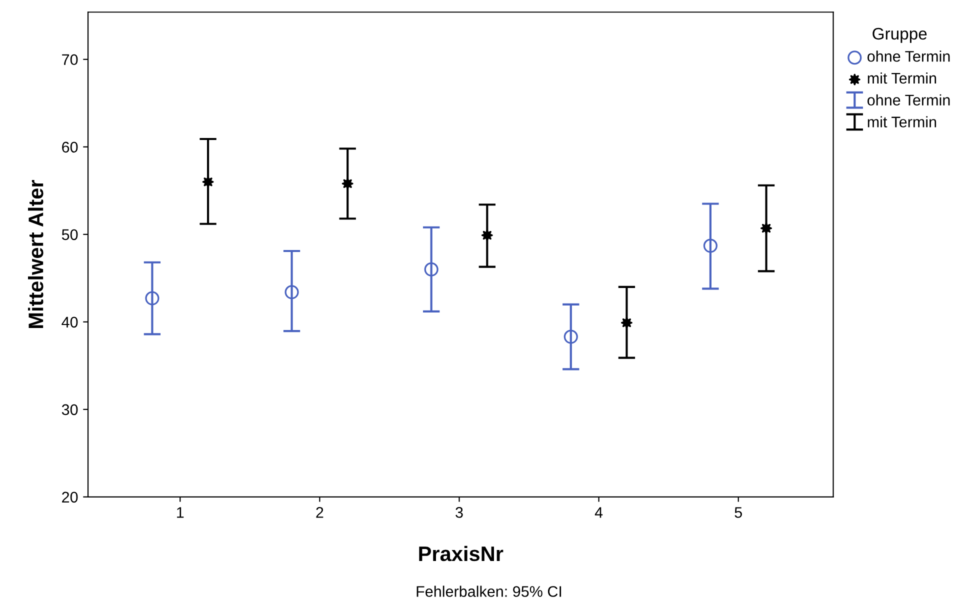 The height and width of the screenshot is (606, 978). Describe the element at coordinates (598, 512) in the screenshot. I see `x-tick-label: 4` at that location.